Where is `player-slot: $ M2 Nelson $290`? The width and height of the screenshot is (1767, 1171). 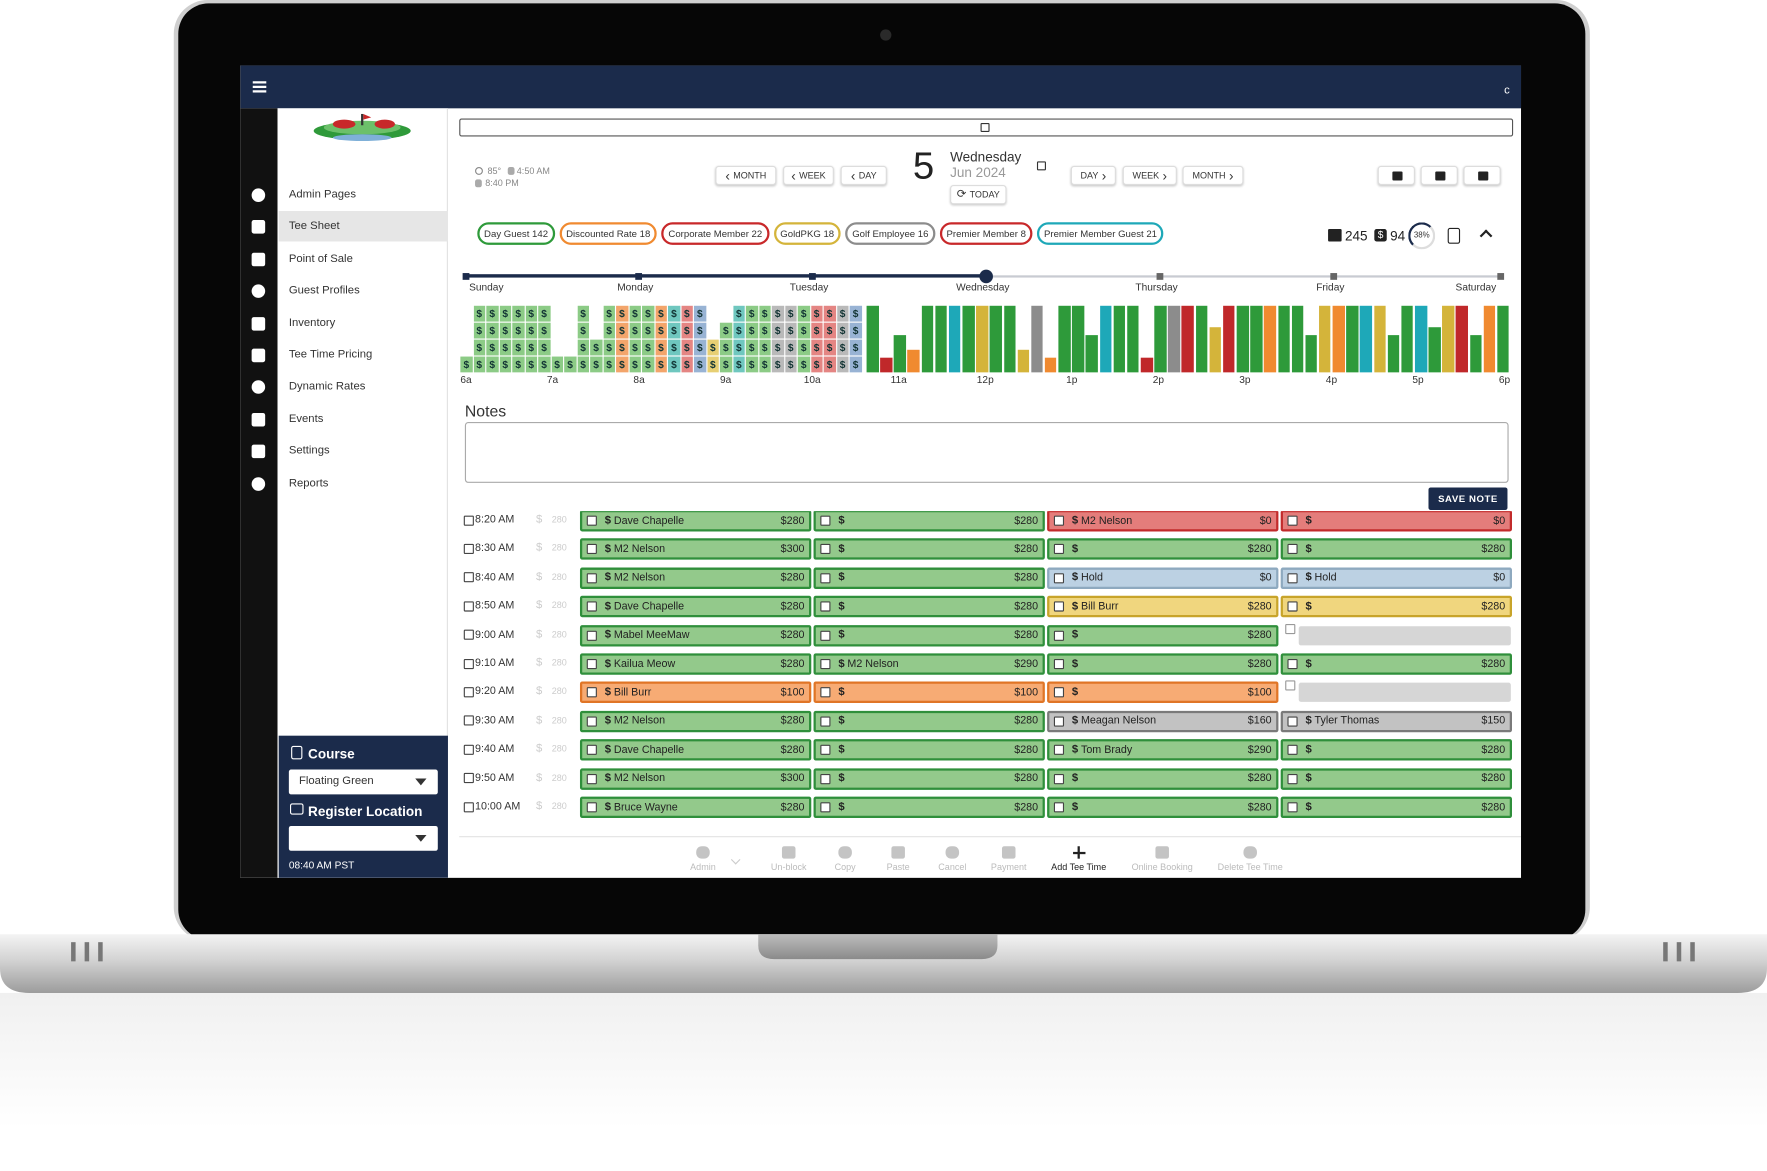
player-slot: $ M2 Nelson $290 is located at coordinates (929, 664).